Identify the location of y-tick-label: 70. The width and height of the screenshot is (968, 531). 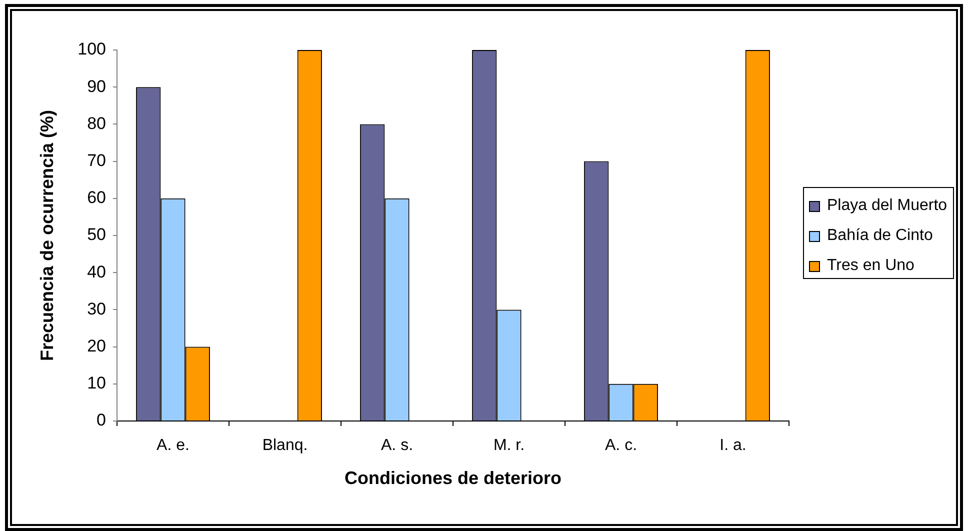
(96, 160).